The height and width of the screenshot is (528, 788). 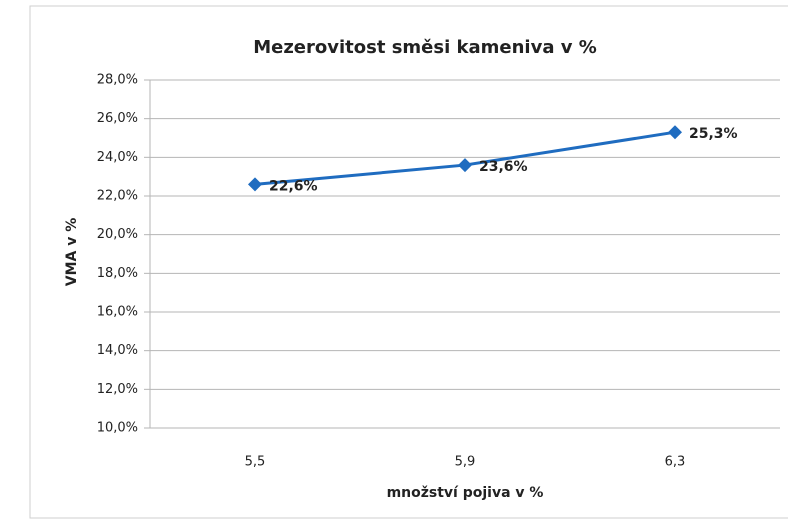 What do you see at coordinates (117, 196) in the screenshot?
I see `y-tick-label: 22,0%` at bounding box center [117, 196].